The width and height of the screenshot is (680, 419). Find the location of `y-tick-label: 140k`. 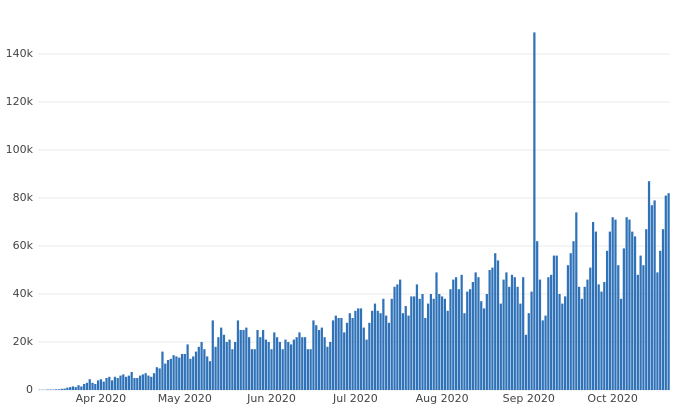

y-tick-label: 140k is located at coordinates (20, 53).